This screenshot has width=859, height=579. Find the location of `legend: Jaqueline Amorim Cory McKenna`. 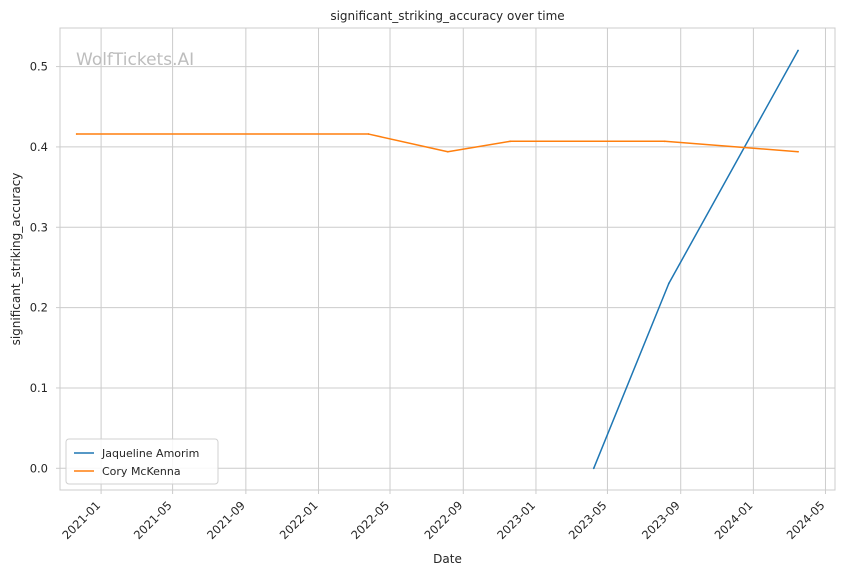

legend: Jaqueline Amorim Cory McKenna is located at coordinates (142, 461).